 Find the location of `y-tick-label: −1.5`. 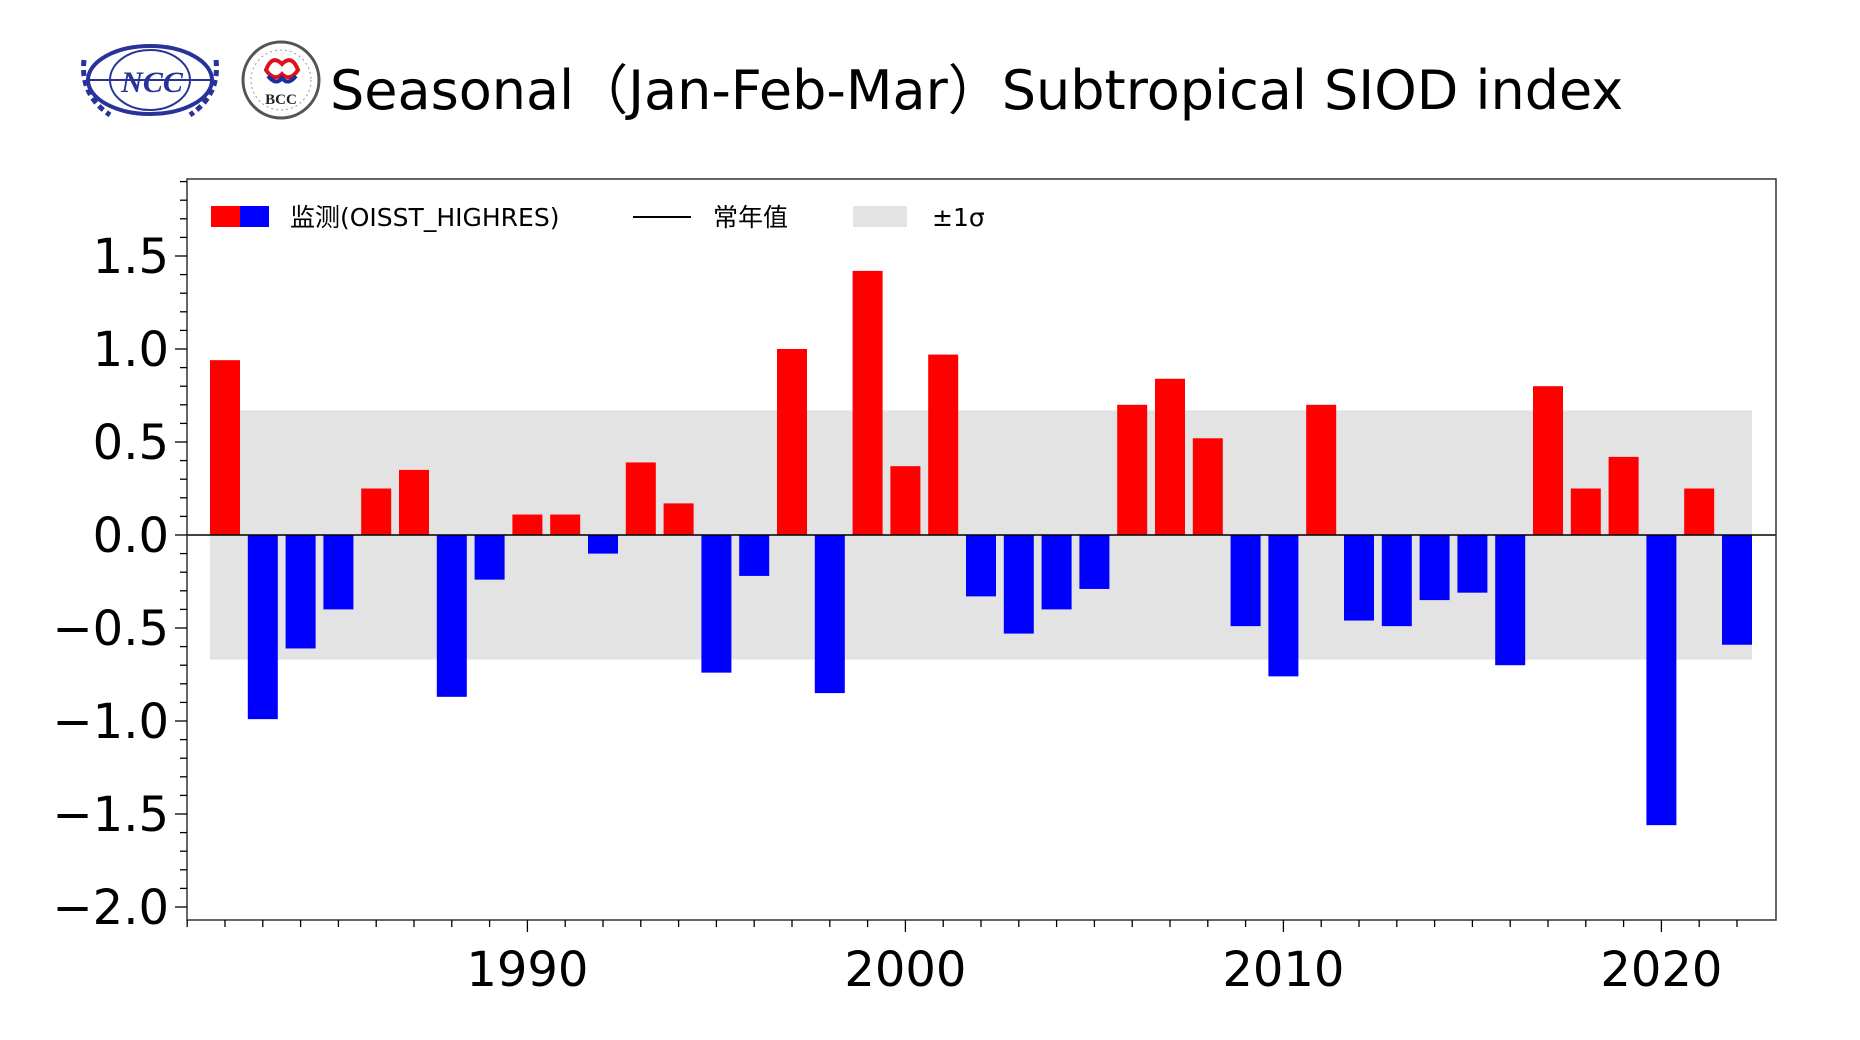

y-tick-label: −1.5 is located at coordinates (110, 815).